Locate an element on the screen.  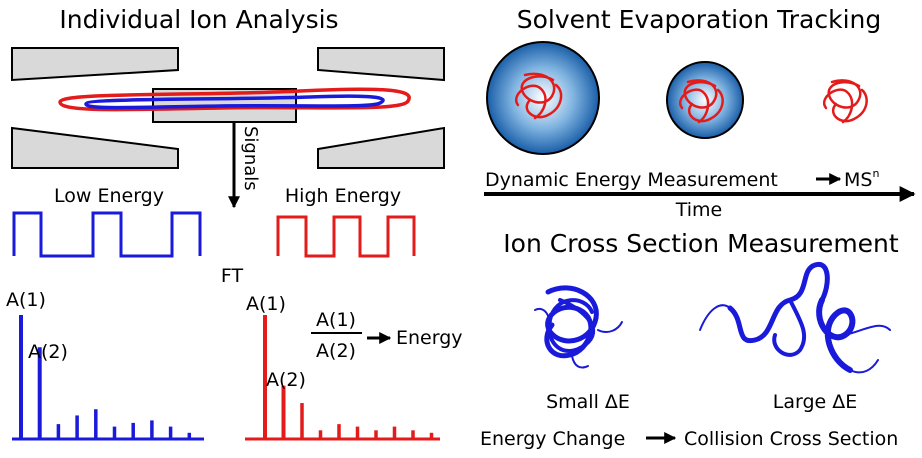
time-label: Time is located at coordinates (699, 210).